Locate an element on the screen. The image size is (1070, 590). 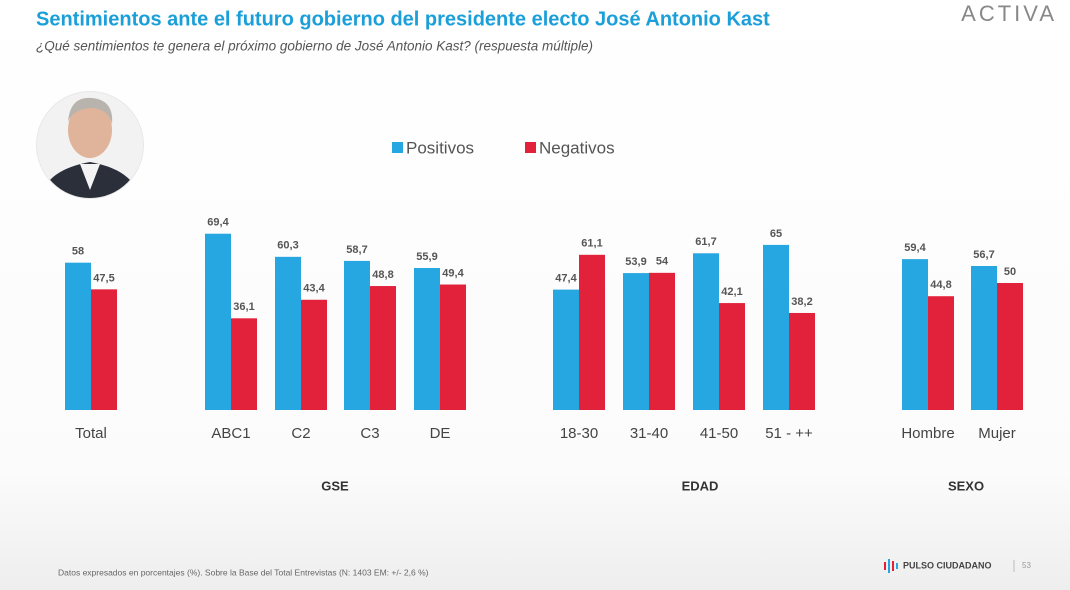
x-tick-label: 51 - ++ is located at coordinates (789, 433).